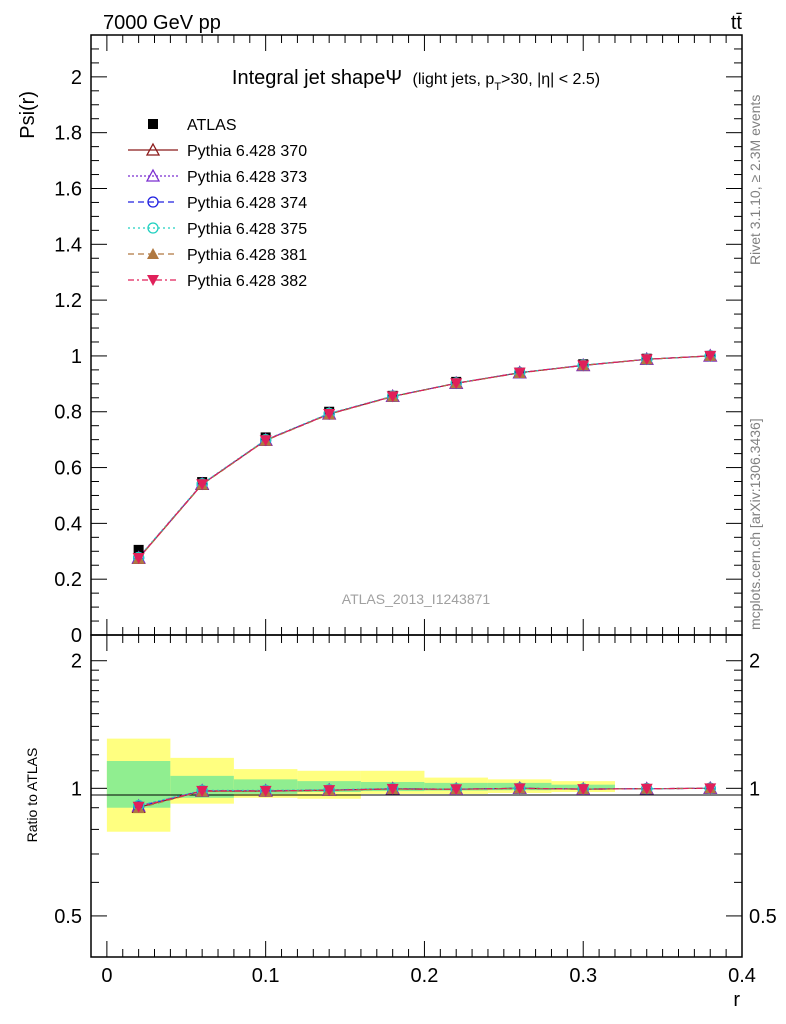 The width and height of the screenshot is (786, 1024). I want to click on x-axis-label: r, so click(736, 1000).